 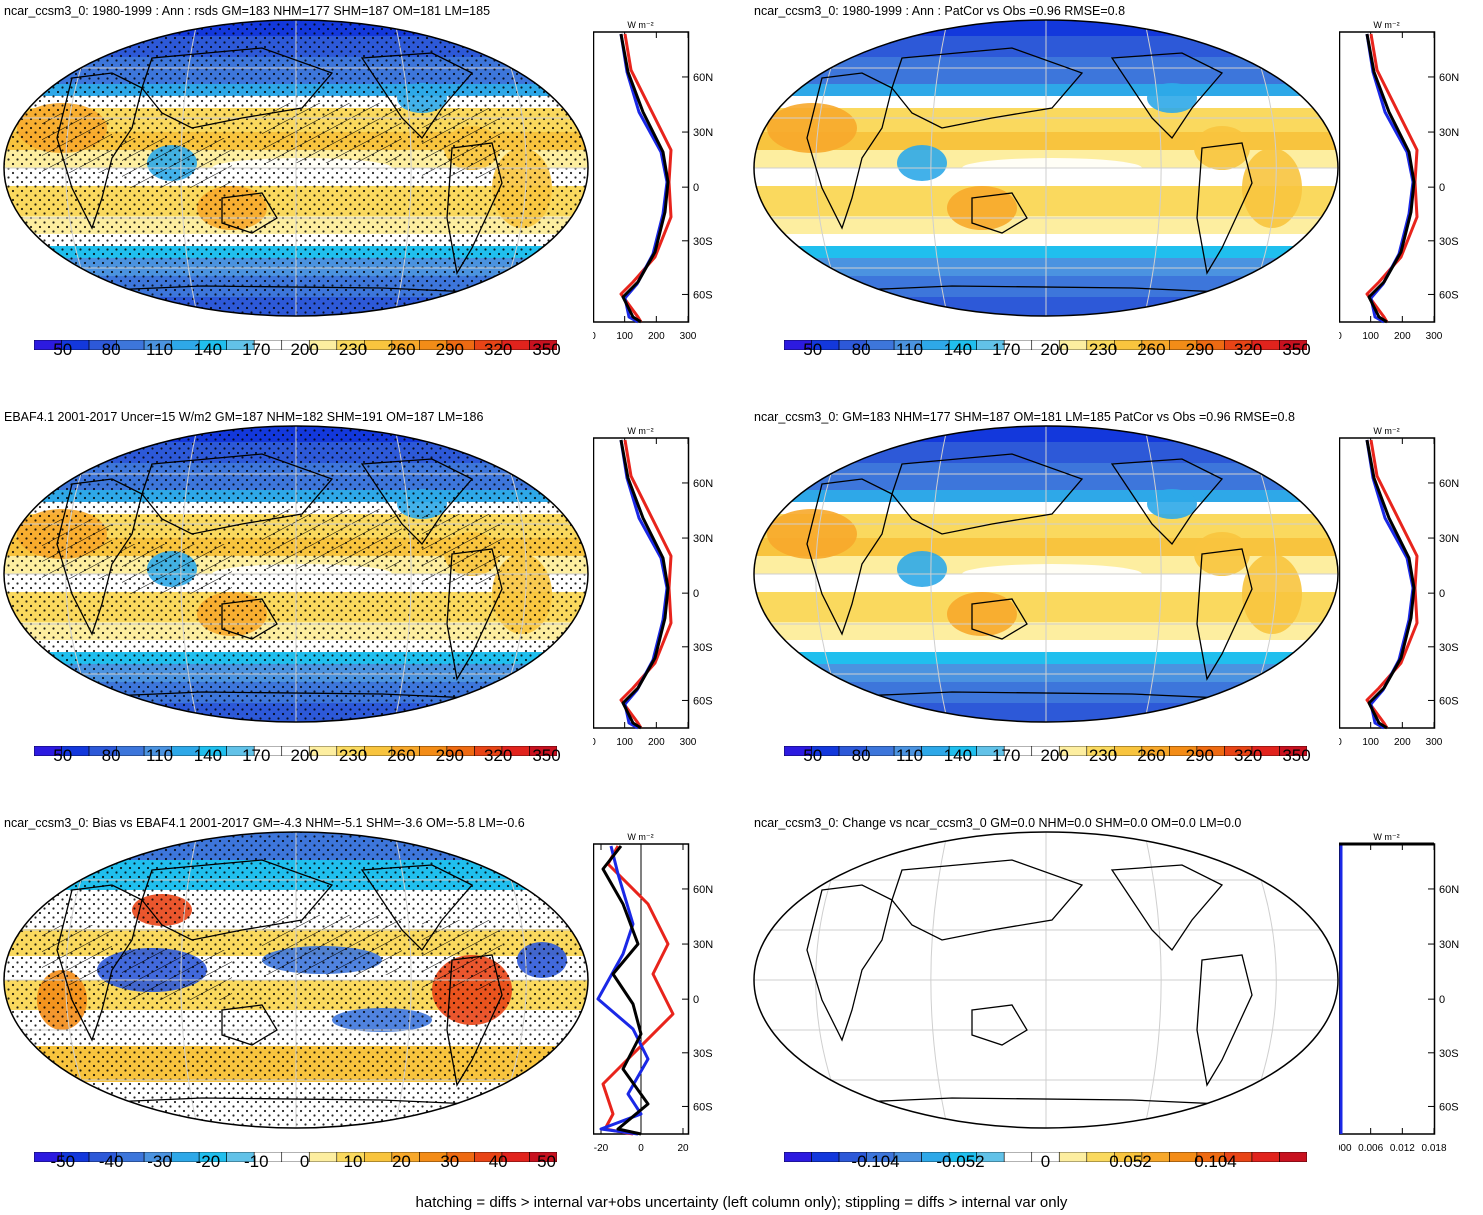 What do you see at coordinates (653, 993) in the screenshot?
I see `zonal-mean-plot-4: W m⁻² 60N 30N 0 30S 60S -20 0 20` at bounding box center [653, 993].